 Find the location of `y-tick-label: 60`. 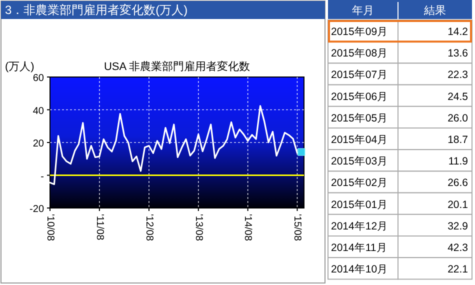

y-tick-label: 60 is located at coordinates (38, 78).